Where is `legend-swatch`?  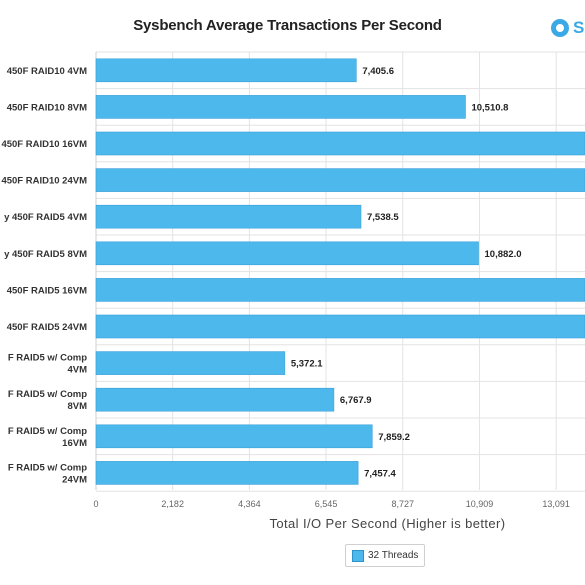 legend-swatch is located at coordinates (358, 555).